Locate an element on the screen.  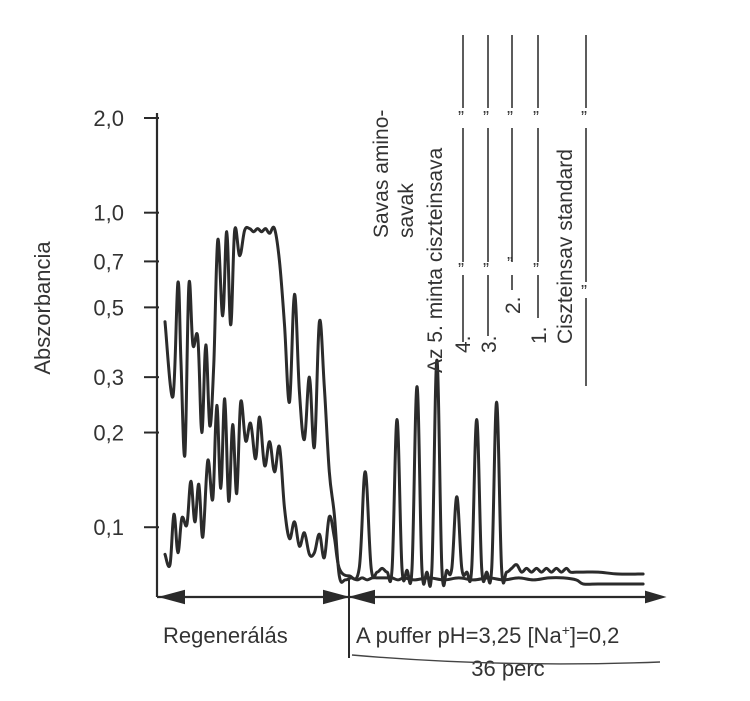
y-tick-label: 1,0 is located at coordinates (108, 213).